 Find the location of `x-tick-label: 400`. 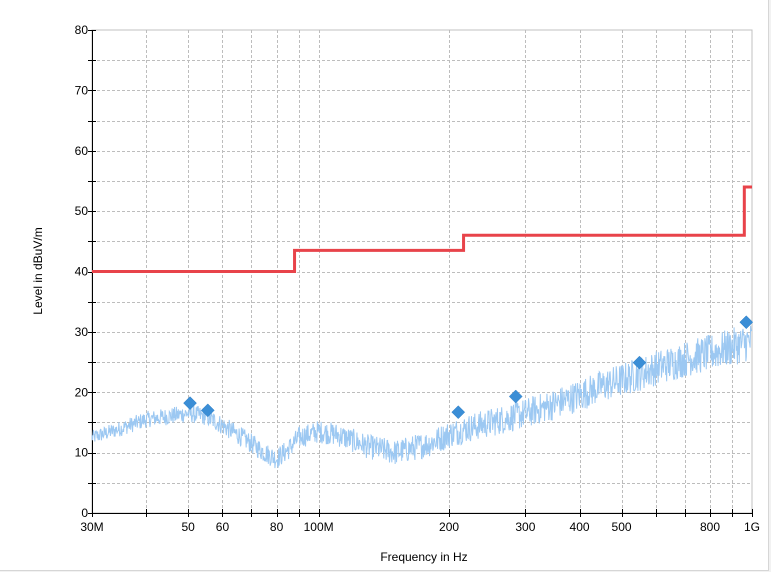

x-tick-label: 400 is located at coordinates (580, 527).